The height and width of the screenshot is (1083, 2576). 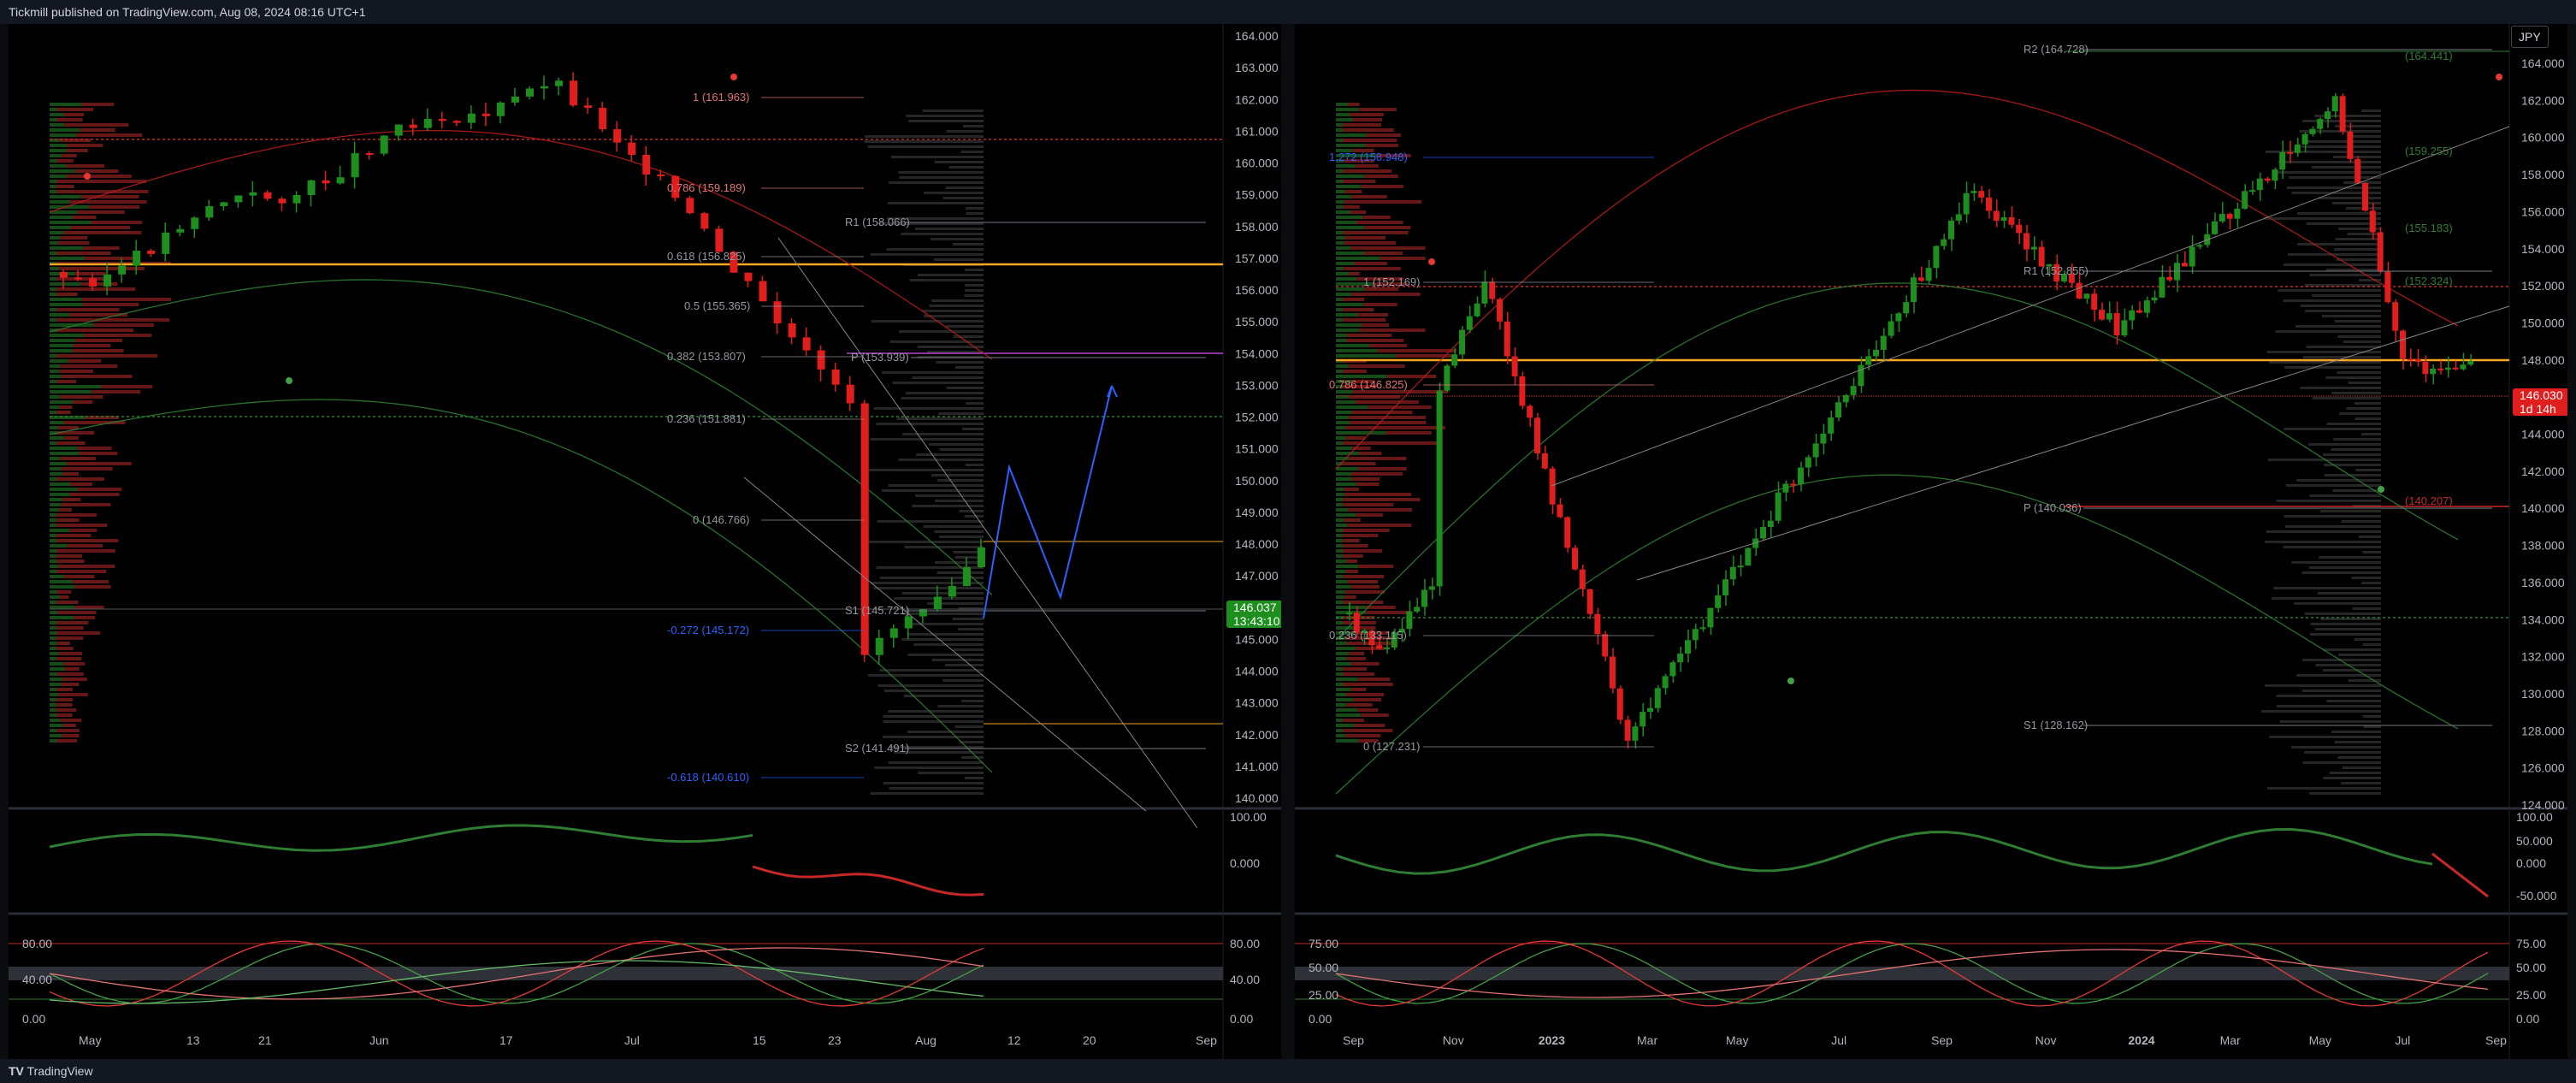 What do you see at coordinates (2543, 63) in the screenshot?
I see `price-tick-label: 164.000` at bounding box center [2543, 63].